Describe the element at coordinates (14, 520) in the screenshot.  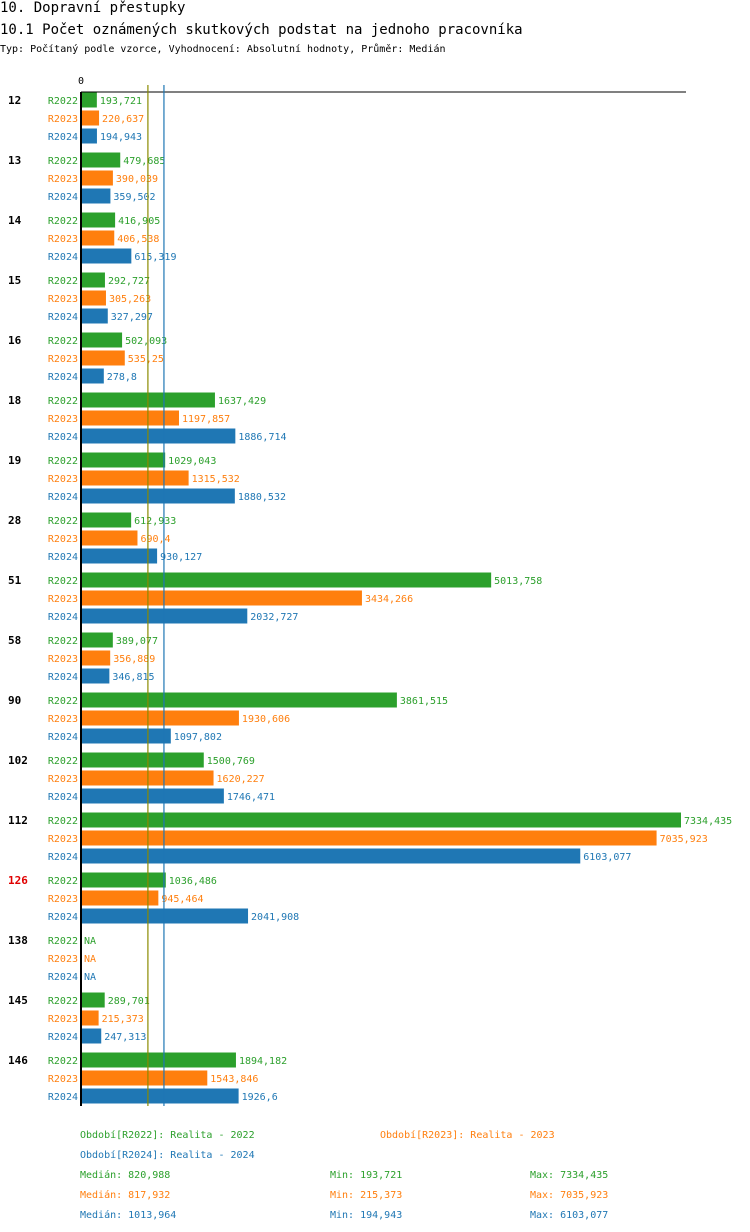
I see `group-label: 28` at that location.